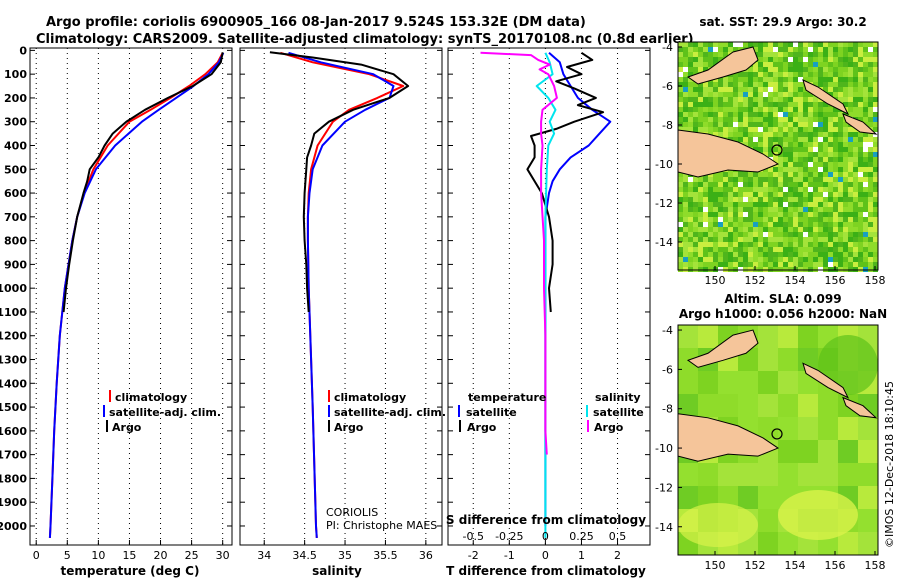 This screenshot has height=580, width=900. I want to click on credit-text: ©IMOS 12-Dec-2018 18:10:45, so click(889, 464).